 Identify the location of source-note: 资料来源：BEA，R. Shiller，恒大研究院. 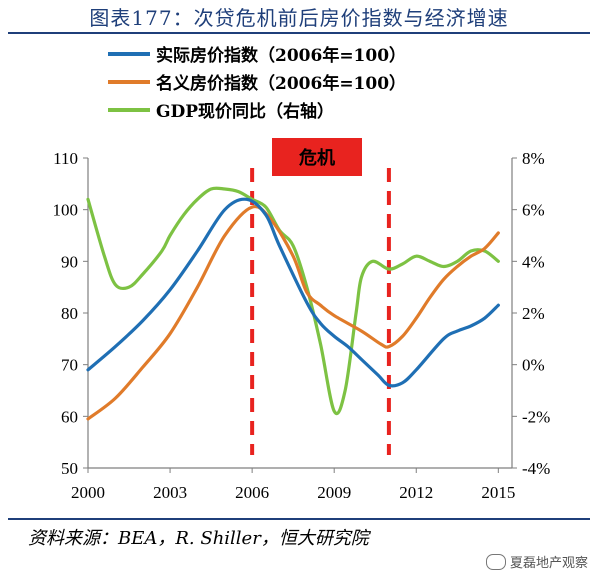
(198, 538).